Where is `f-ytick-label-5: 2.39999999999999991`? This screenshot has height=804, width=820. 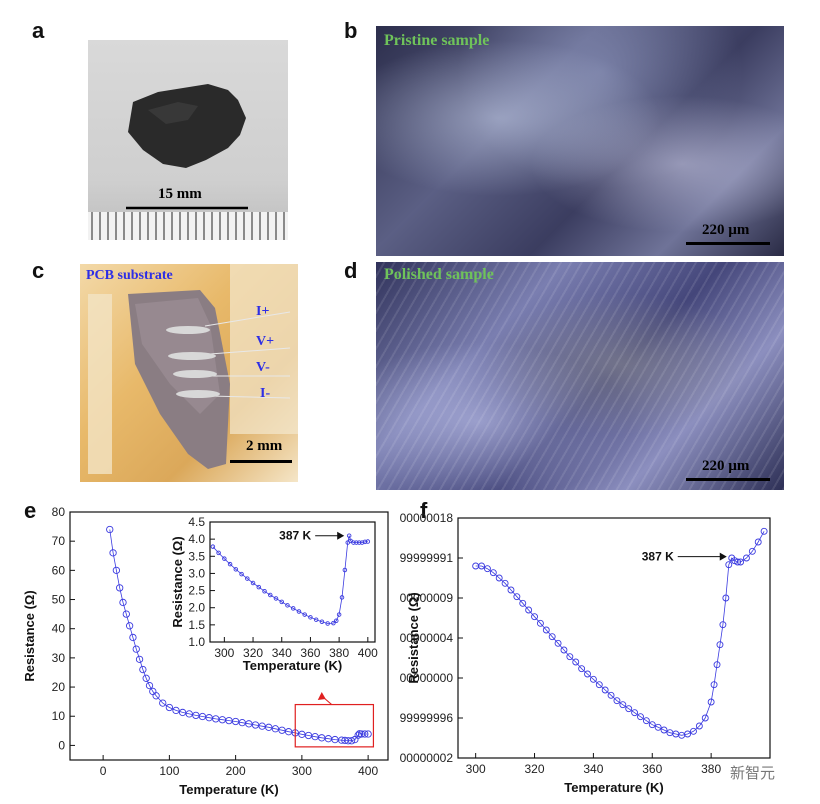 f-ytick-label-5: 2.39999999999999991 is located at coordinates (426, 558).